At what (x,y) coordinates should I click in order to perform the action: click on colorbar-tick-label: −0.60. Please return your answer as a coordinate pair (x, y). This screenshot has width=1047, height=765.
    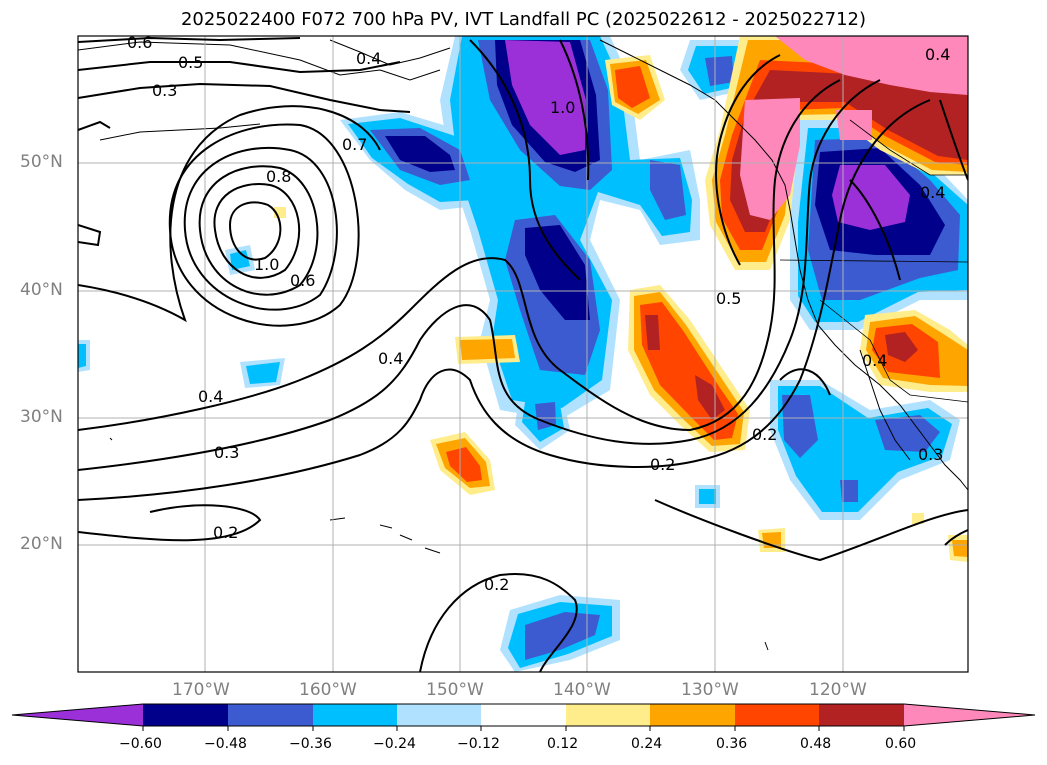
    Looking at the image, I should click on (140, 744).